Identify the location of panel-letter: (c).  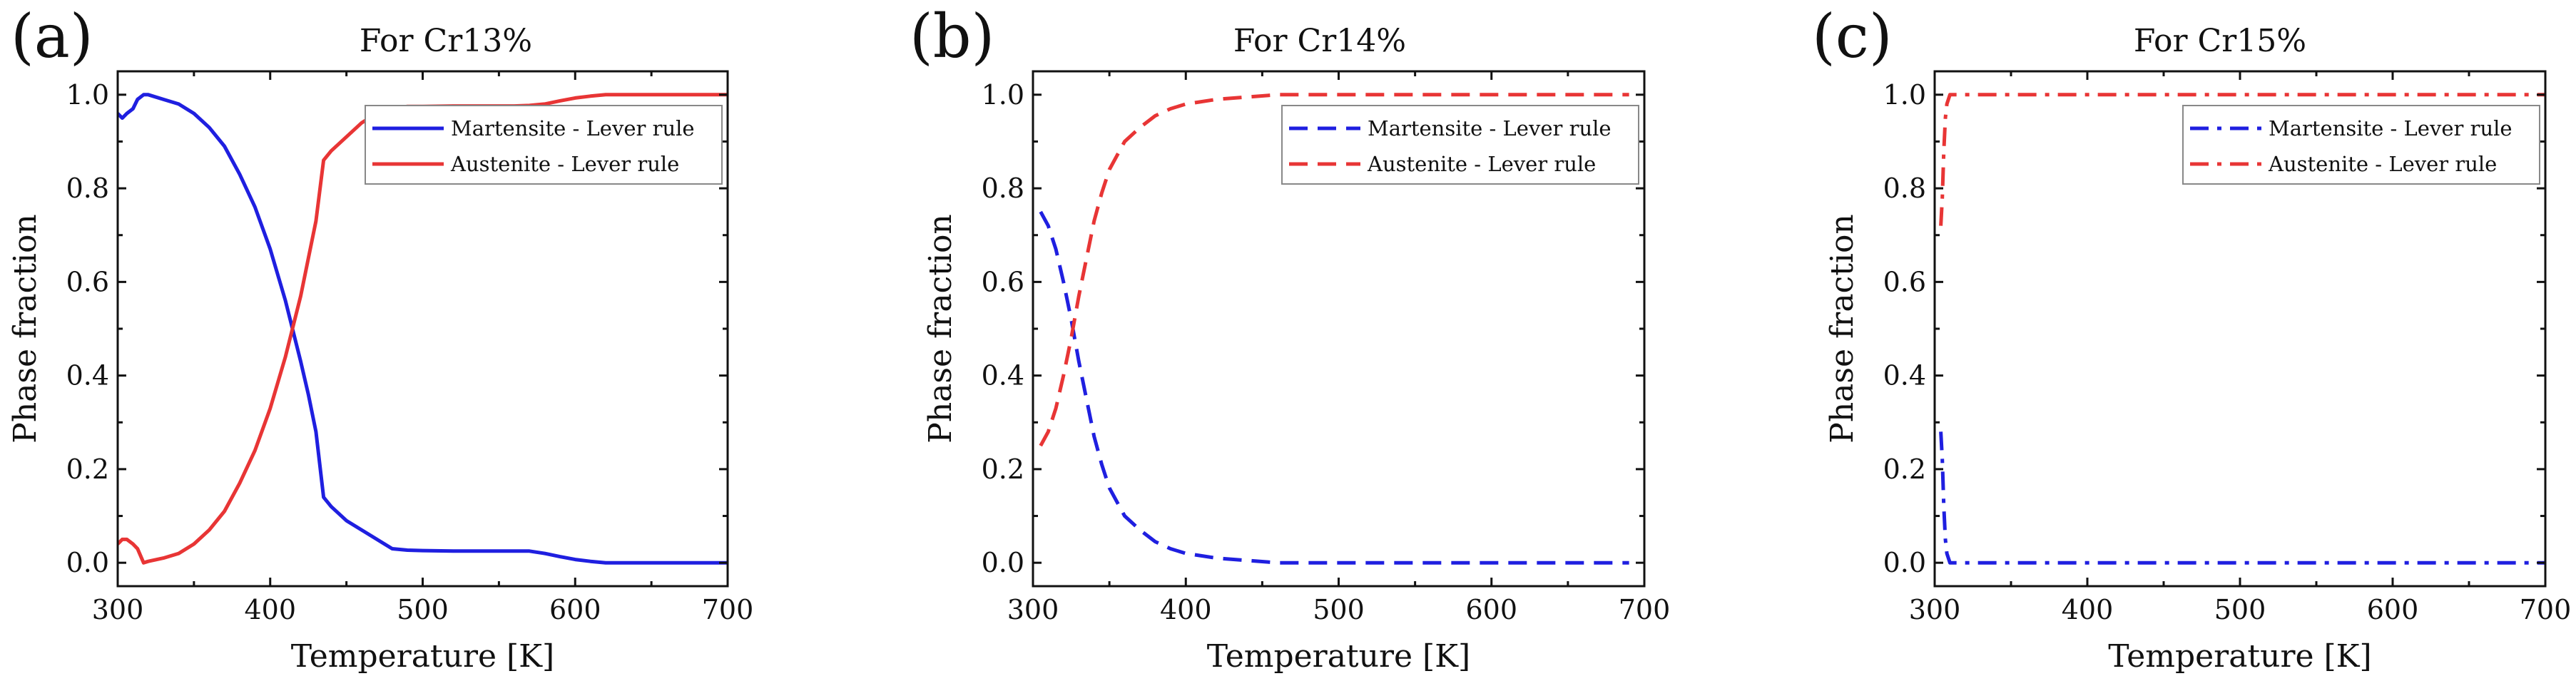
(1852, 36).